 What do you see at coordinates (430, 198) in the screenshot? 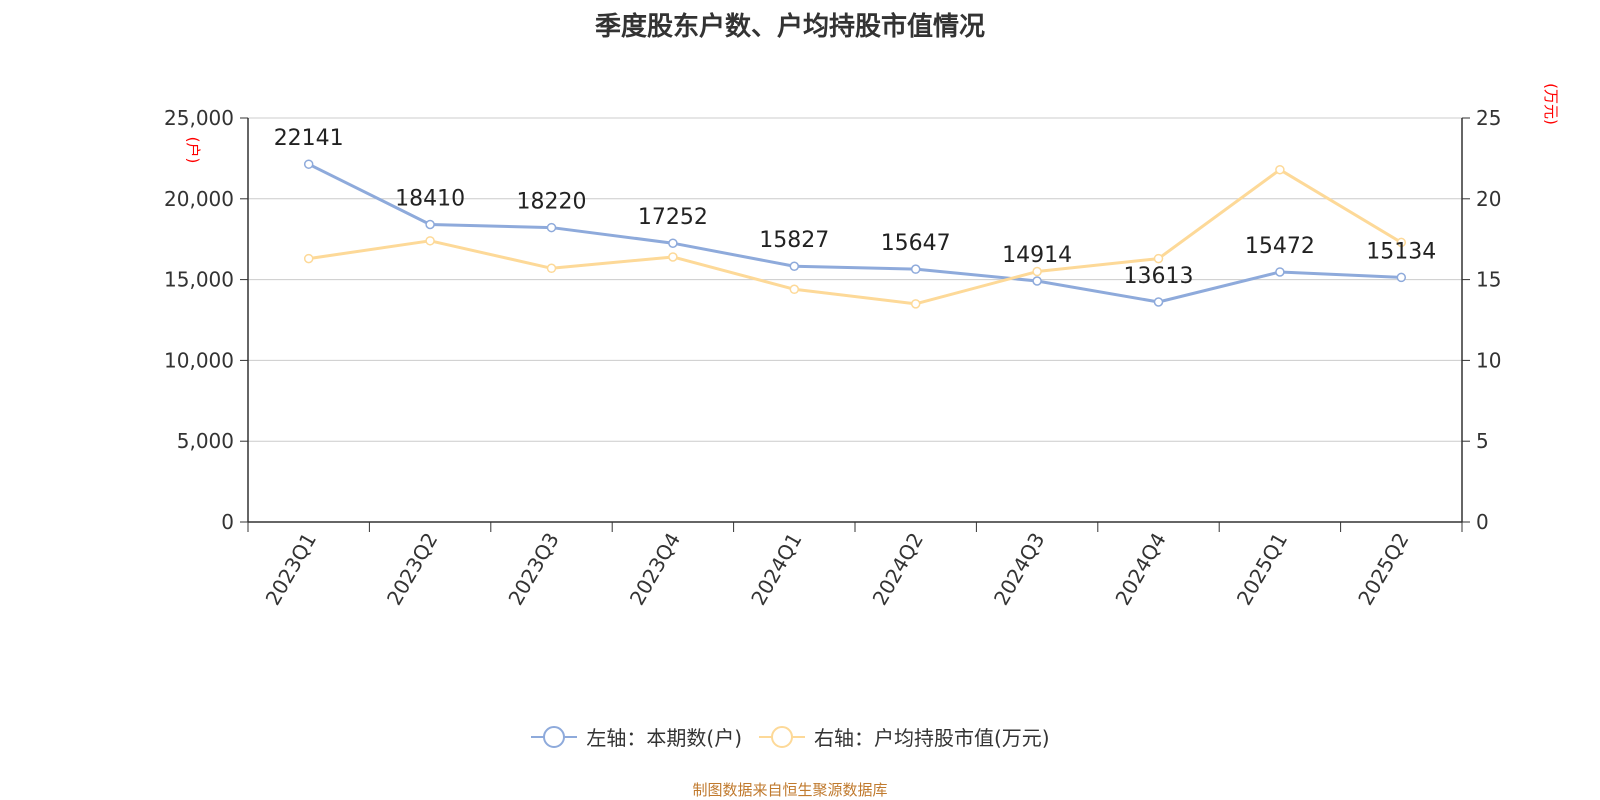
I see `data-label: 18410` at bounding box center [430, 198].